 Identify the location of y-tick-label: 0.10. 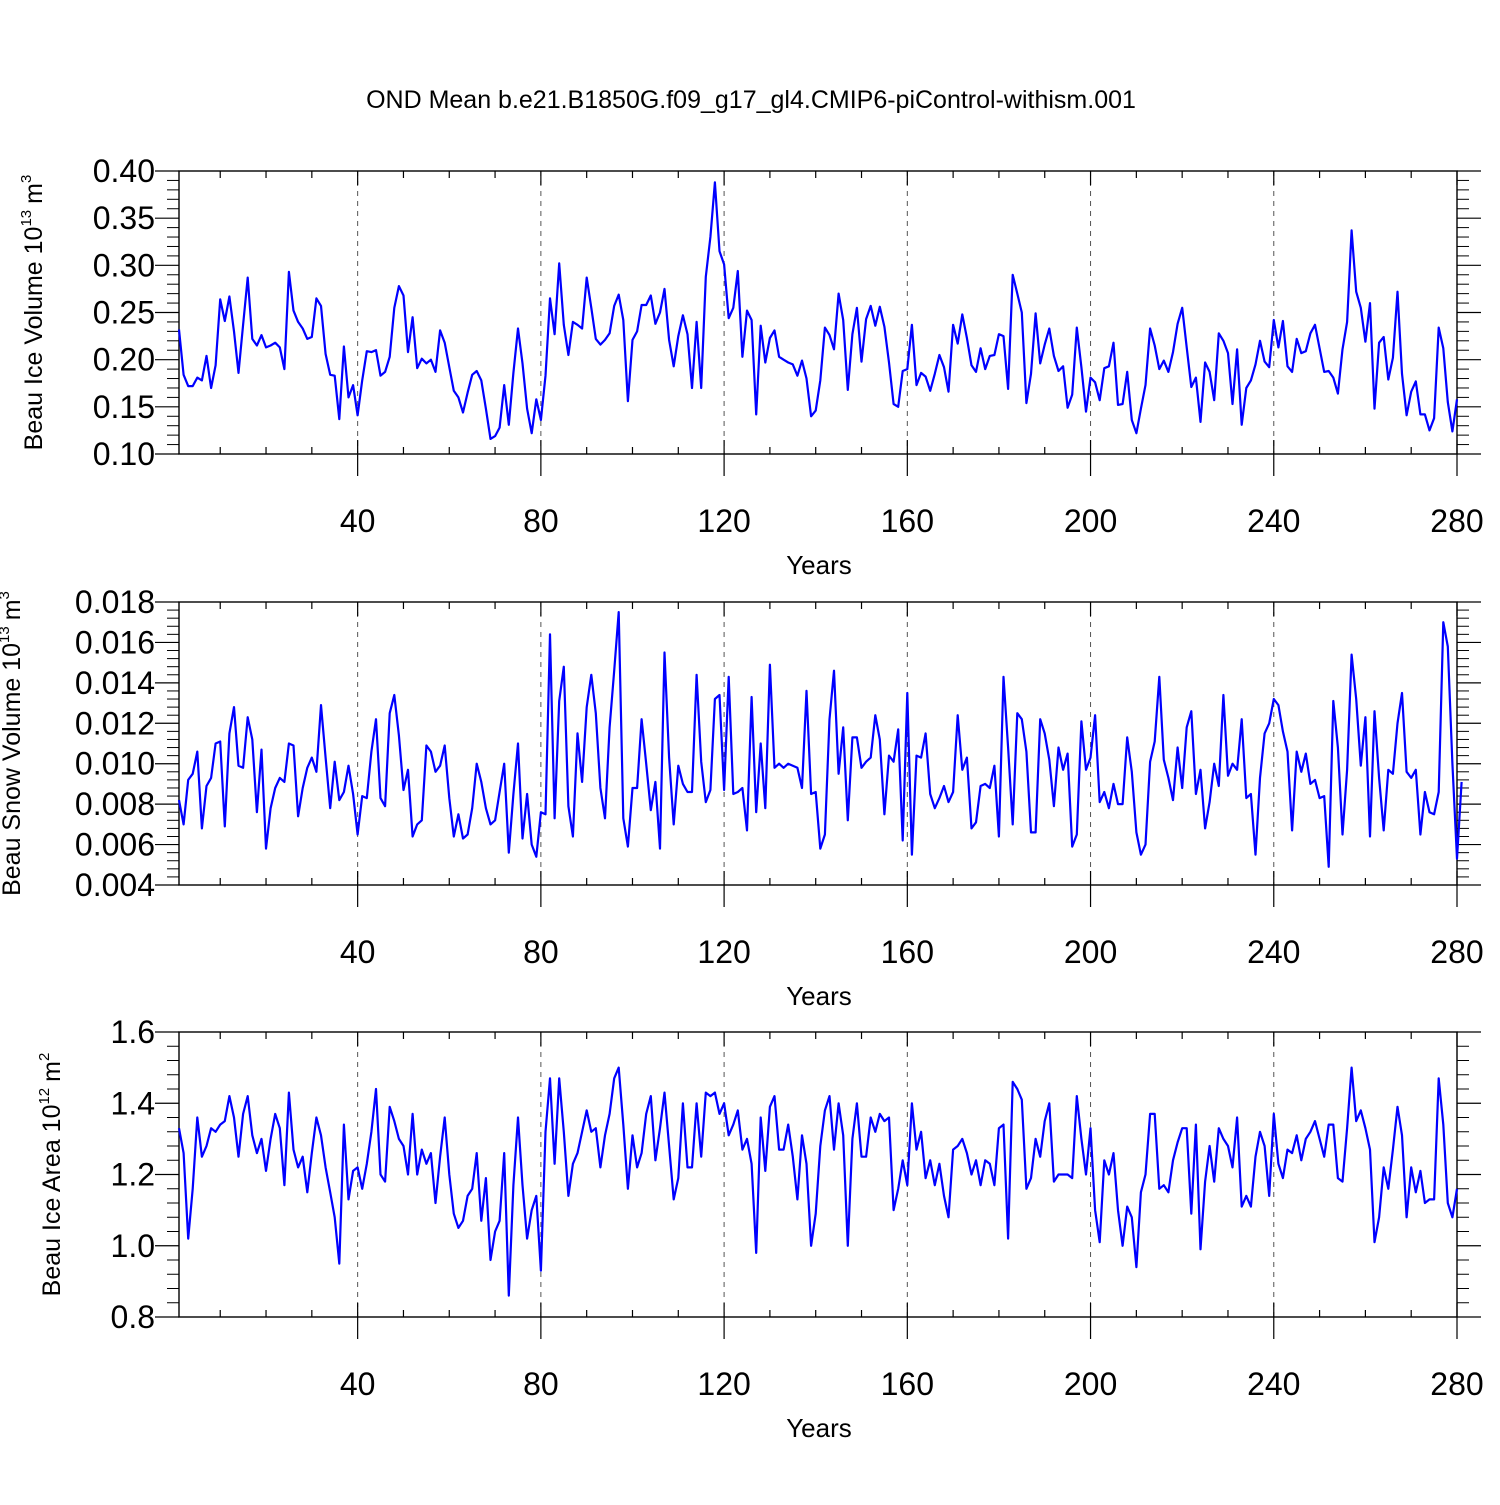
(124, 454).